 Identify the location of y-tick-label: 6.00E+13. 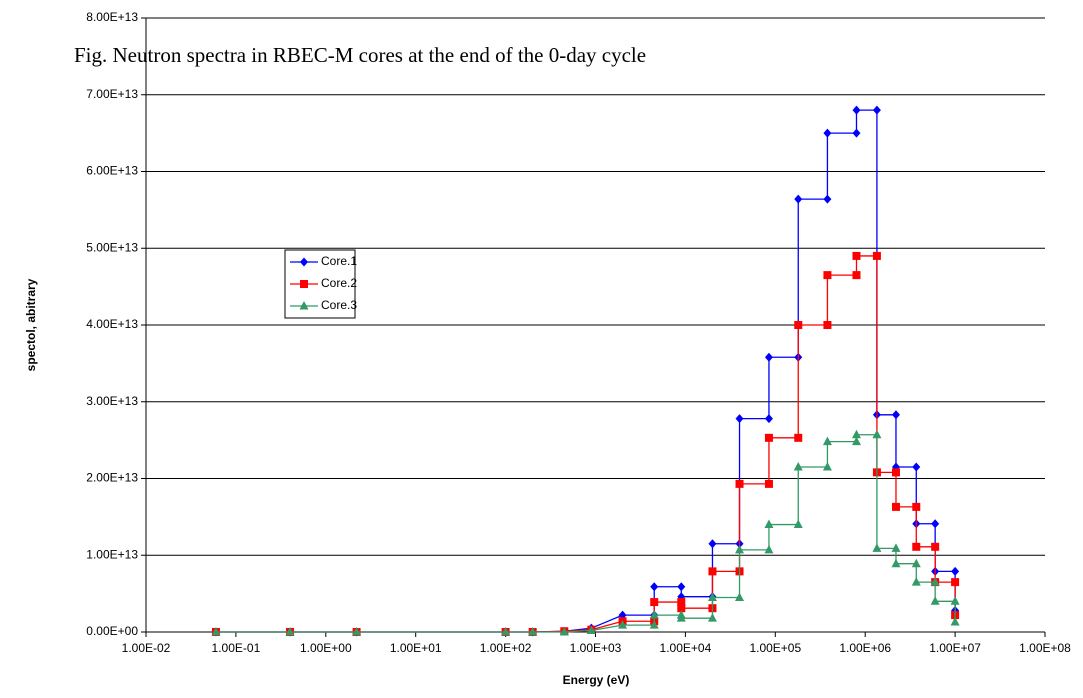
(112, 171).